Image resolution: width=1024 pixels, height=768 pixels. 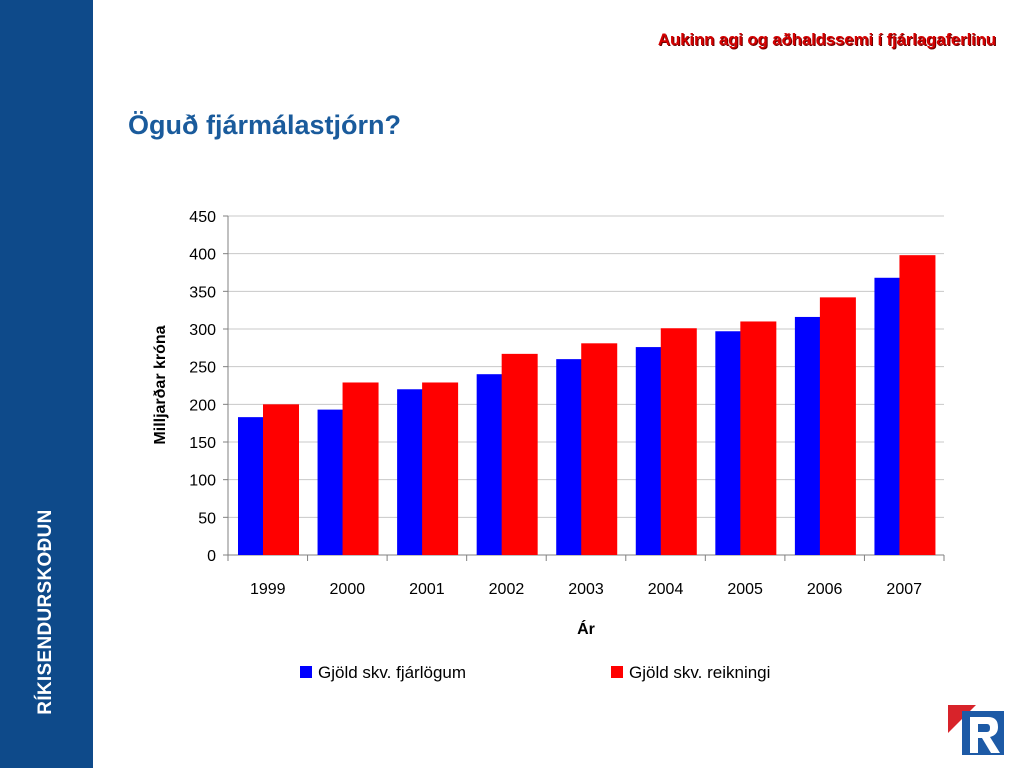 What do you see at coordinates (211, 556) in the screenshot?
I see `y-tick-label: 0` at bounding box center [211, 556].